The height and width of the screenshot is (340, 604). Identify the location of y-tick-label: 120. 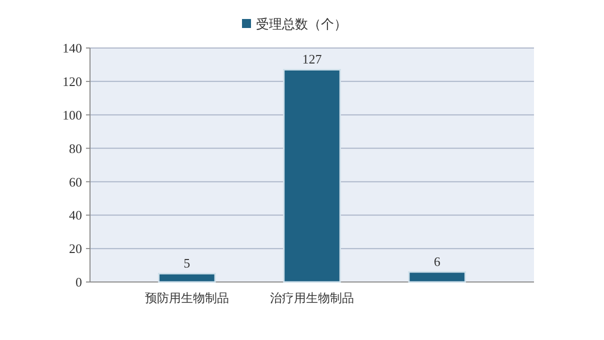
(72, 81).